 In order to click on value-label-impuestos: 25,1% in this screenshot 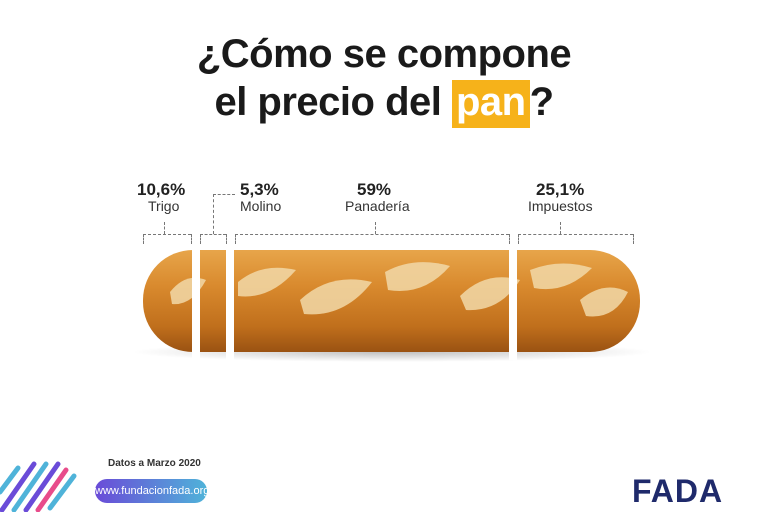, I will do `click(560, 189)`.